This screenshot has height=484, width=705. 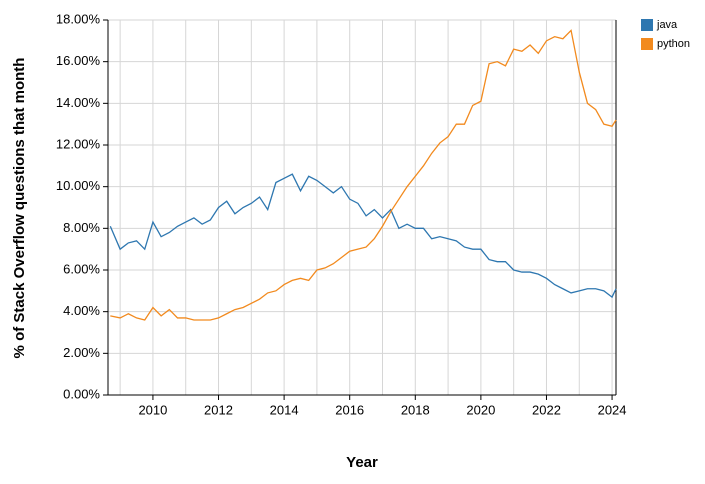 I want to click on y-tick-label: 16.00%, so click(x=78, y=60).